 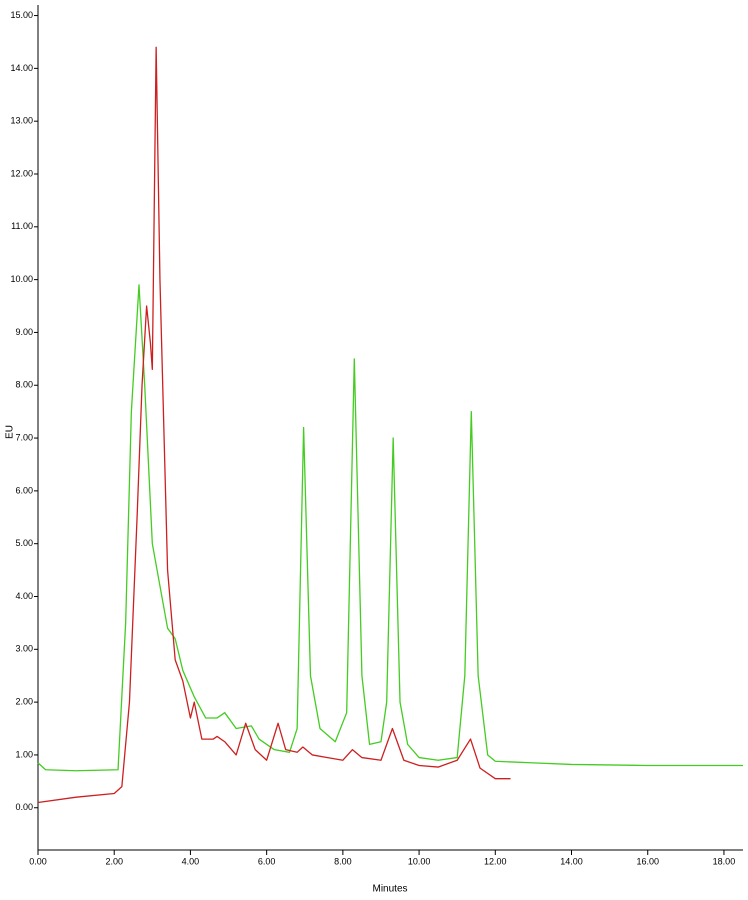 What do you see at coordinates (191, 861) in the screenshot?
I see `x-tick-label: 4.00` at bounding box center [191, 861].